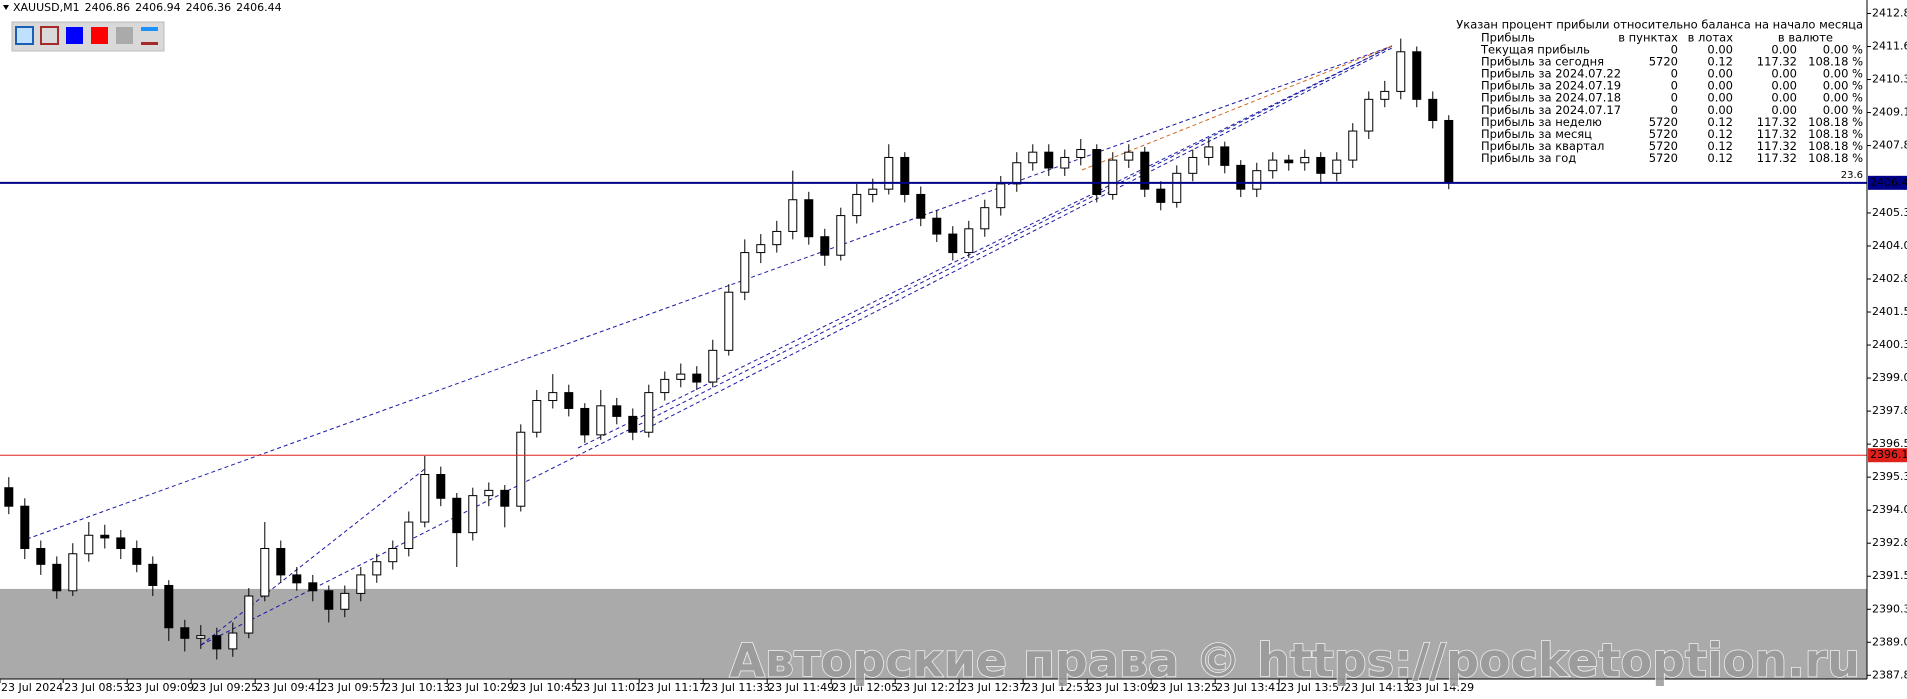  Describe the element at coordinates (225, 687) in the screenshot. I see `x-tick-label: 23 Jul 09:25` at that location.